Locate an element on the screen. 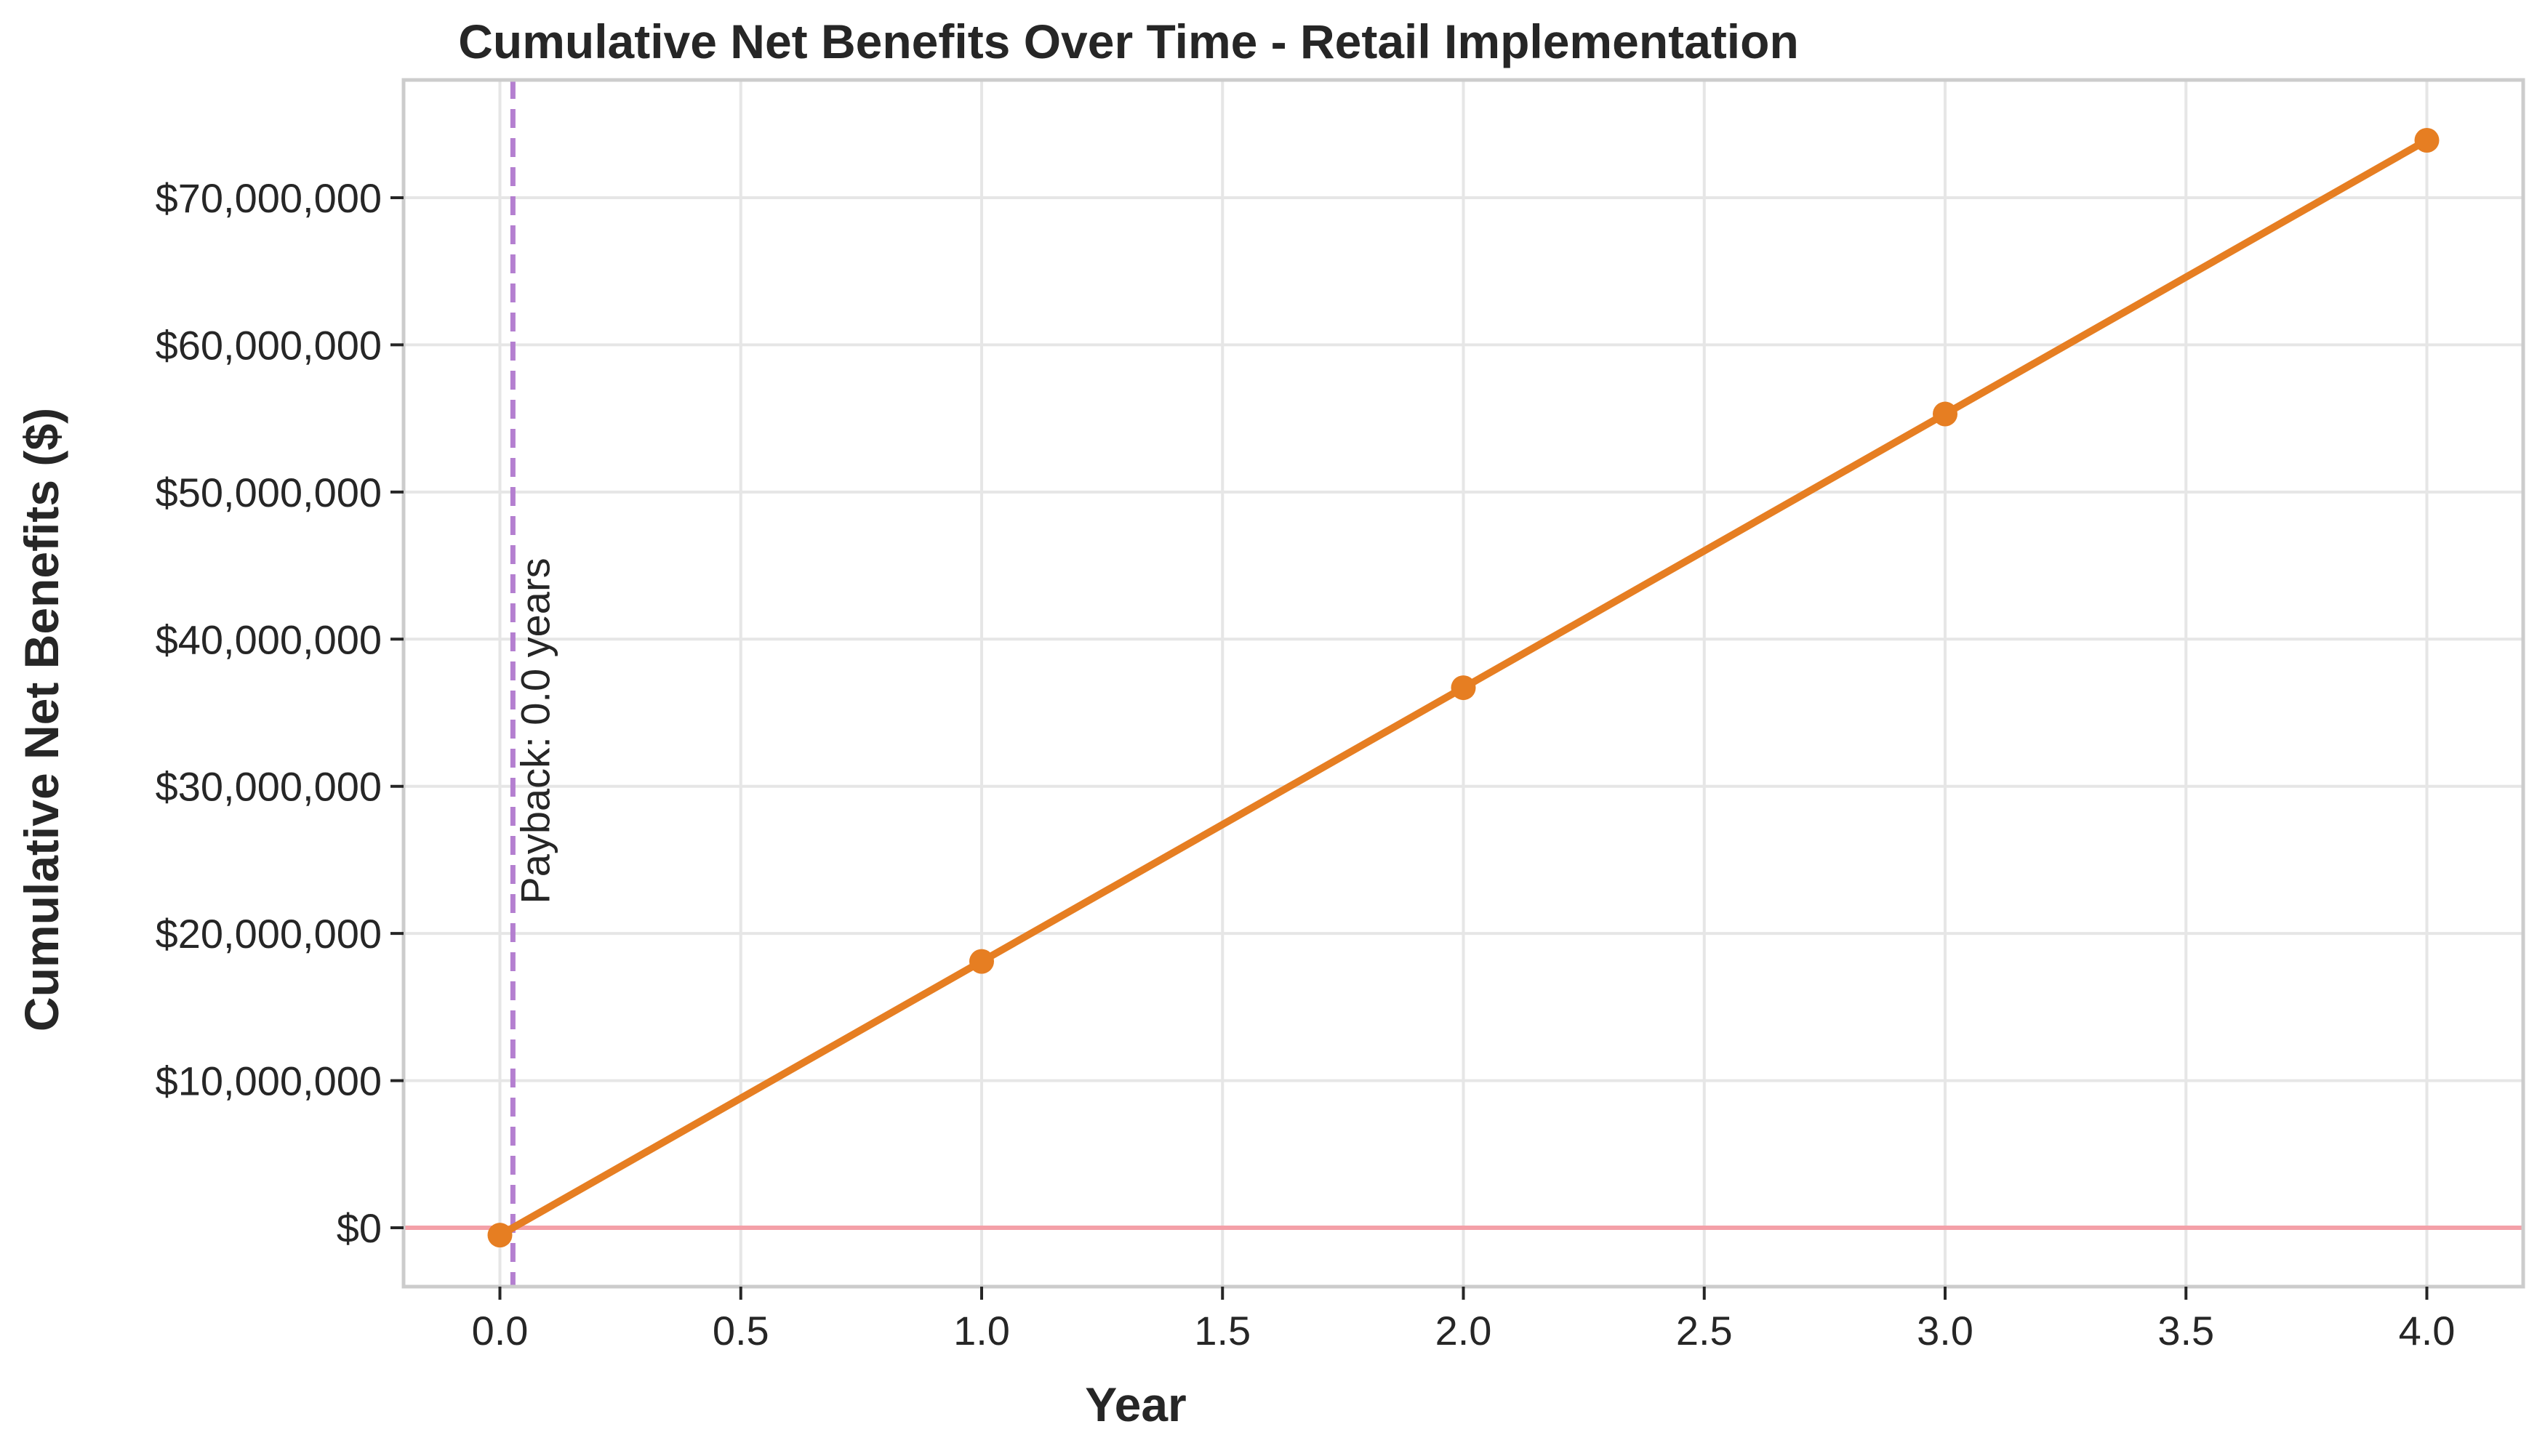 Image resolution: width=2545 pixels, height=1456 pixels. x-tick-label: 3.0 is located at coordinates (1945, 1331).